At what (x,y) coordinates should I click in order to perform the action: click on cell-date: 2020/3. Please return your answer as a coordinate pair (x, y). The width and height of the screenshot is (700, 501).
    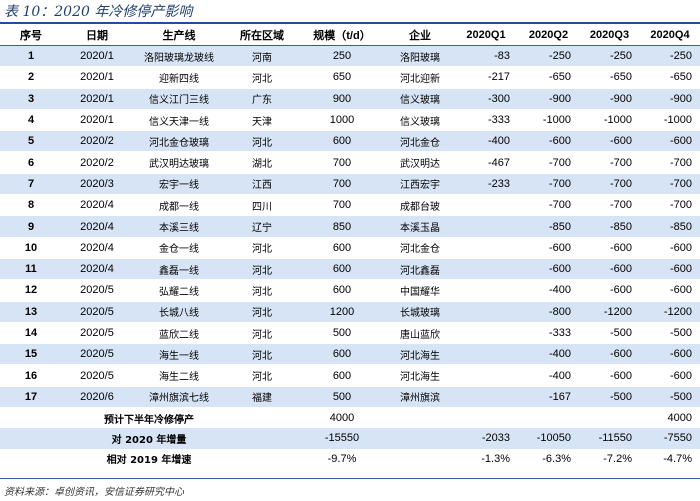
    Looking at the image, I should click on (97, 184).